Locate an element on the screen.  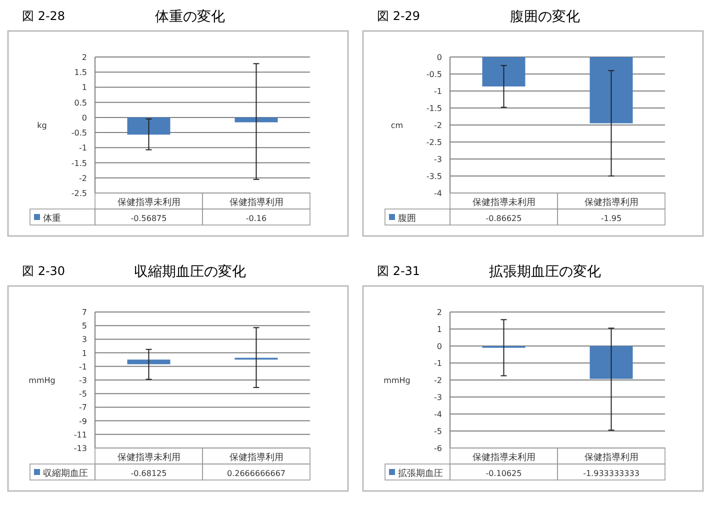
y-tick-label: 1.5 is located at coordinates (80, 73).